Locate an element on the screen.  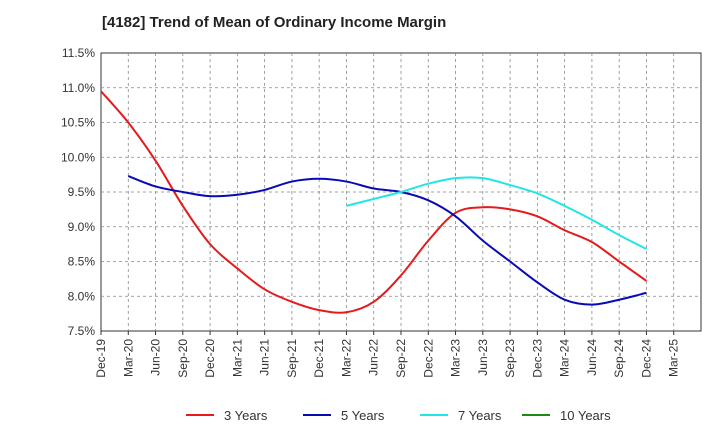
x-tick-label: Dec-22 is located at coordinates (428, 358).